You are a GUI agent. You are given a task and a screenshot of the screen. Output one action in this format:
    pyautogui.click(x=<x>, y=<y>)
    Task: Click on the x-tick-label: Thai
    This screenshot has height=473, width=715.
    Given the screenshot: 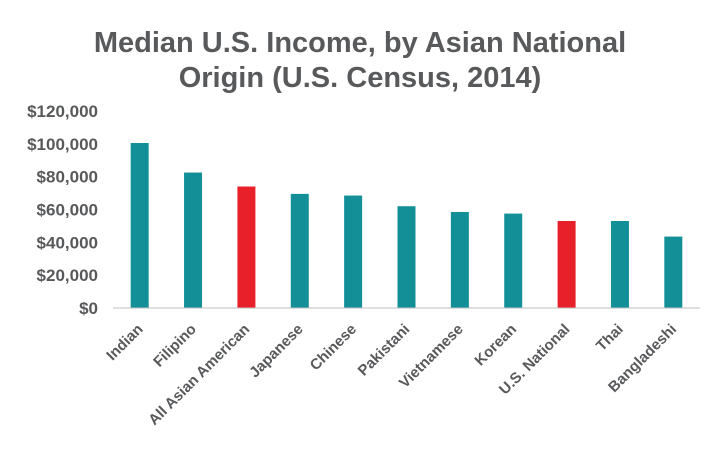 What is the action you would take?
    pyautogui.click(x=610, y=338)
    